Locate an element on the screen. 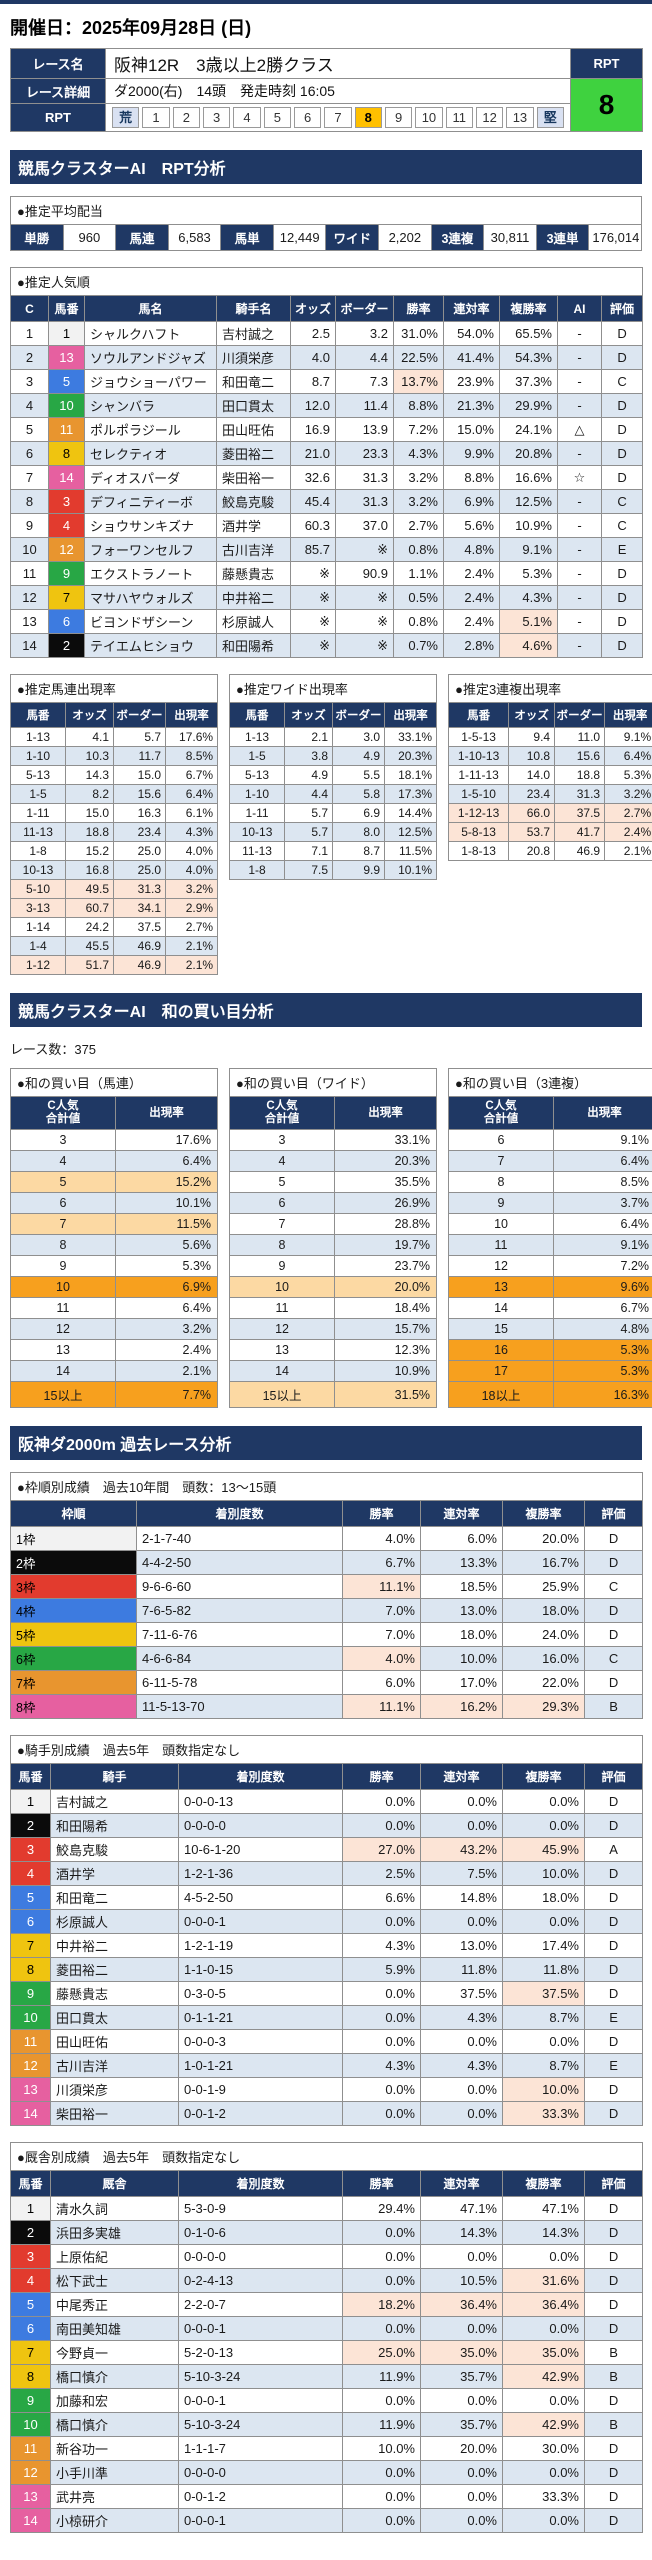 This screenshot has width=652, height=2560. pair-cell: 1-14 is located at coordinates (38, 927).